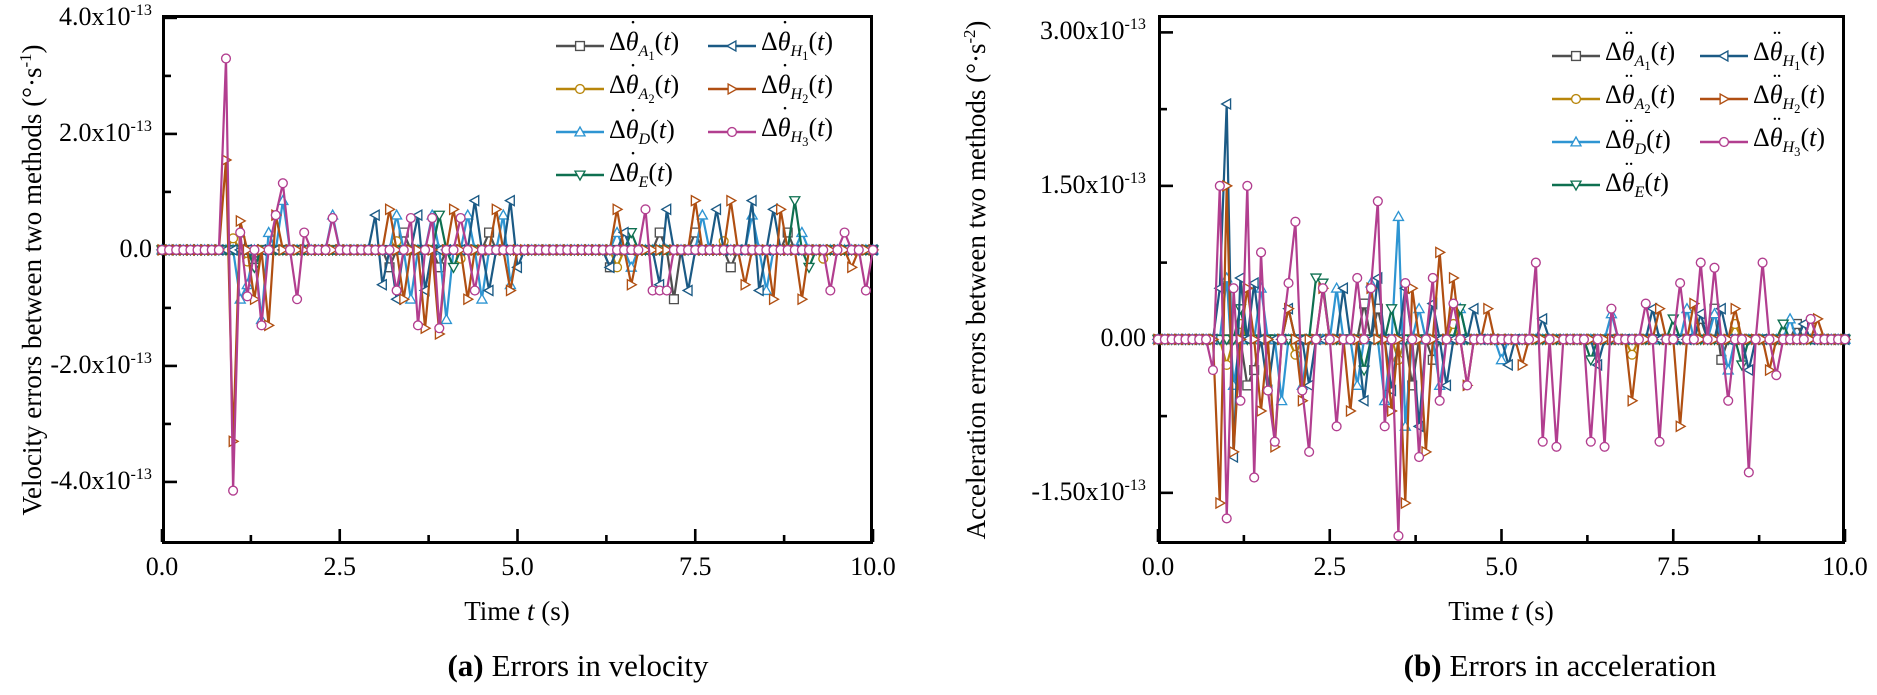  What do you see at coordinates (797, 83) in the screenshot?
I see `legend-label-H2: Δθ ˙ H2(t)` at bounding box center [797, 83].